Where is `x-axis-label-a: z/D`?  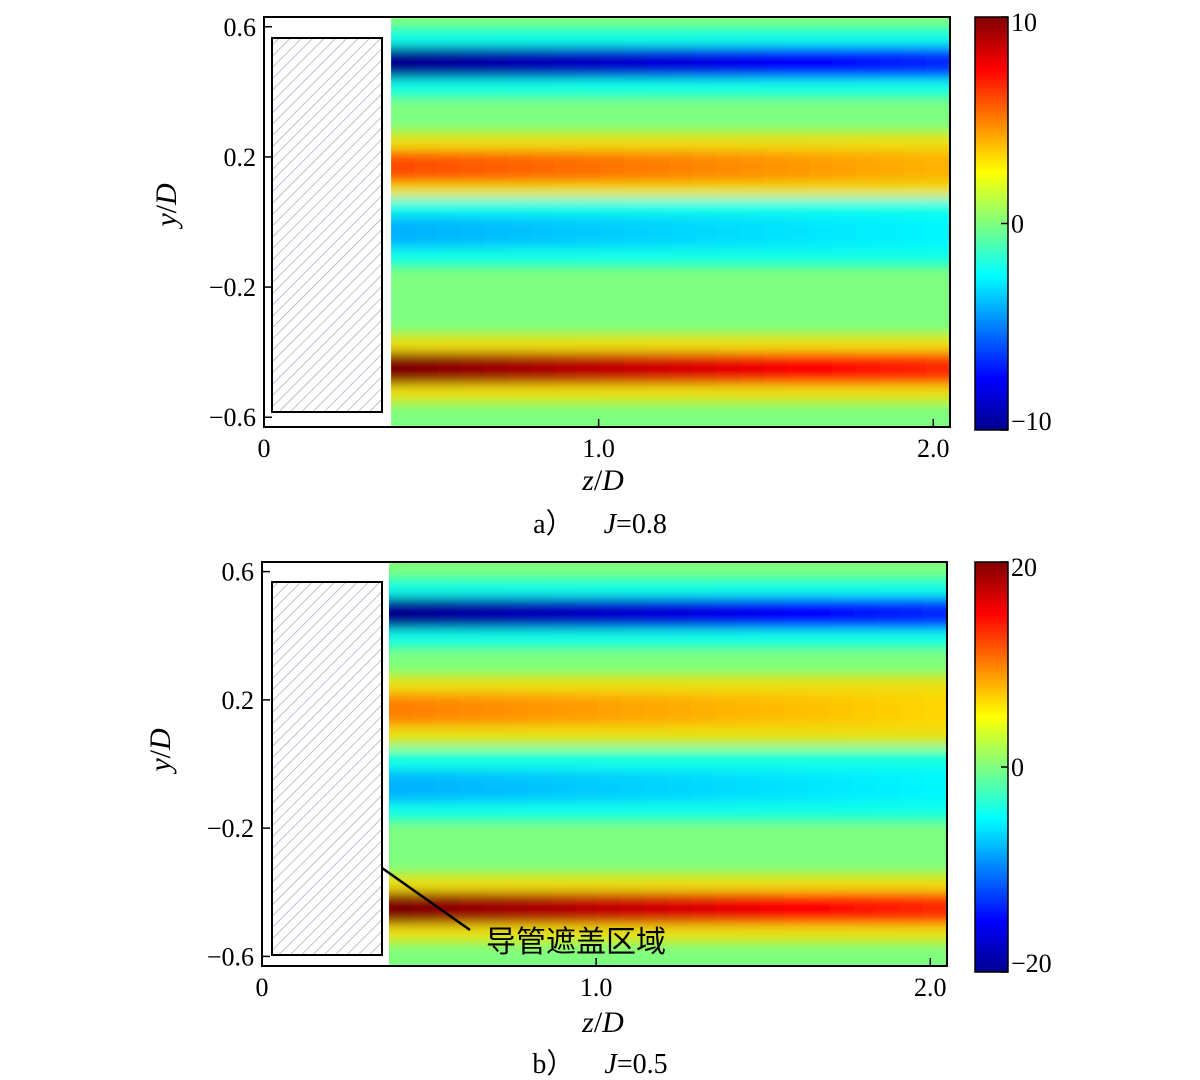
x-axis-label-a: z/D is located at coordinates (602, 480).